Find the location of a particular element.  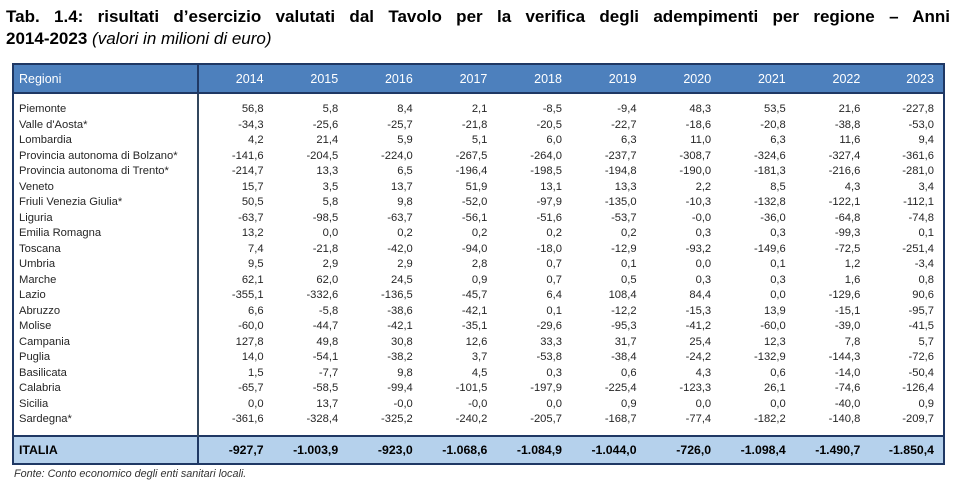

total-row-label: ITALIA is located at coordinates (106, 449).